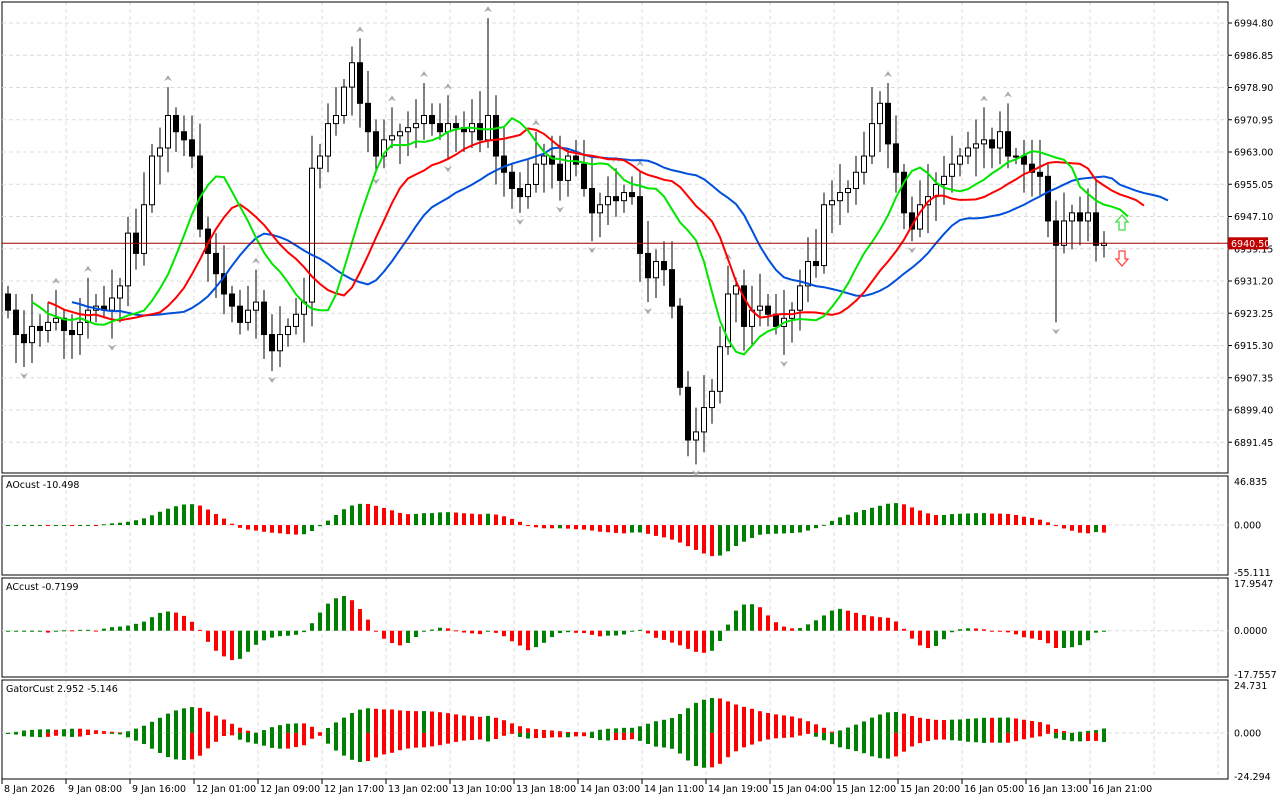 This screenshot has width=1280, height=804. I want to click on time-label: 14 Jan 03:00, so click(610, 789).